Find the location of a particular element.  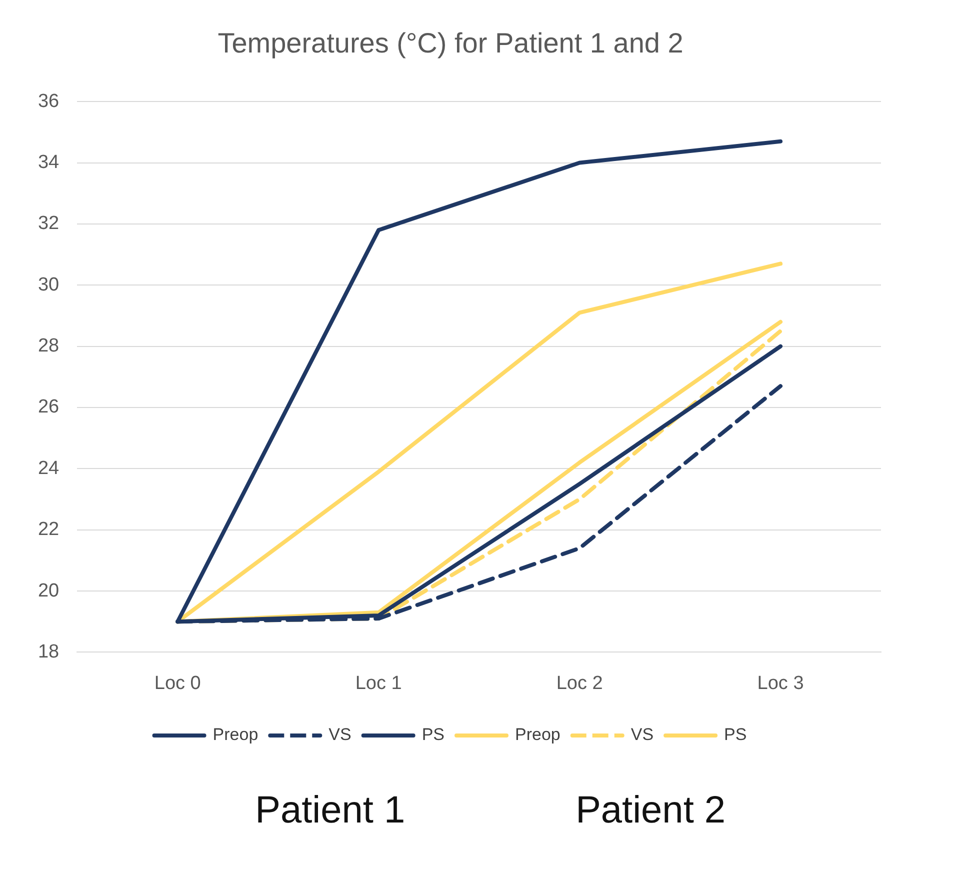

y-tick-label: 20 is located at coordinates (49, 591).